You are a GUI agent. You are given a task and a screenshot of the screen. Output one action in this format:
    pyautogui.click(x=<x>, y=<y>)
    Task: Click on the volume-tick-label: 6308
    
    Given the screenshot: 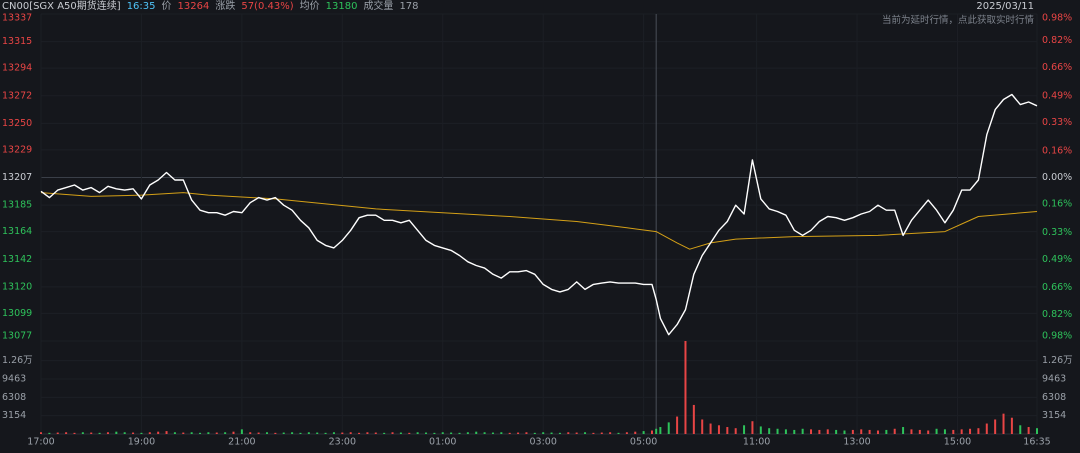 What is the action you would take?
    pyautogui.click(x=1054, y=397)
    